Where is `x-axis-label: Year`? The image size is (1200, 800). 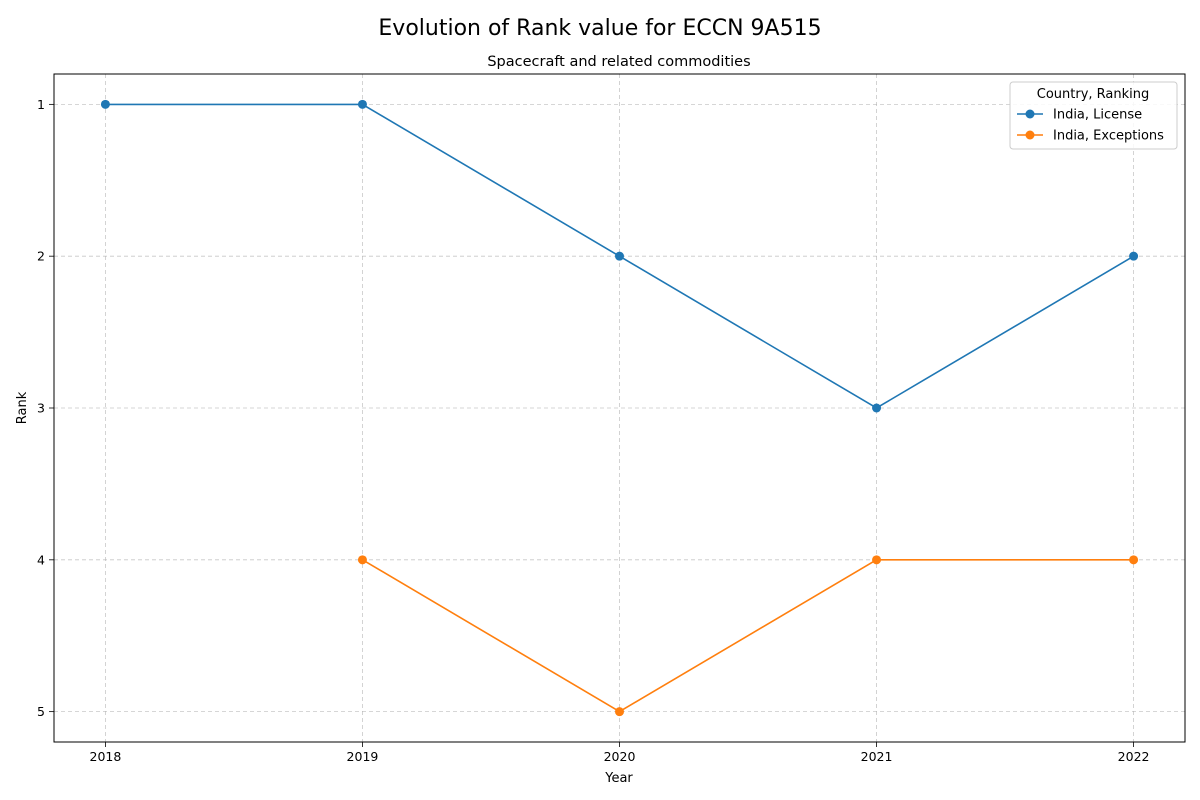
x-axis-label: Year is located at coordinates (618, 778).